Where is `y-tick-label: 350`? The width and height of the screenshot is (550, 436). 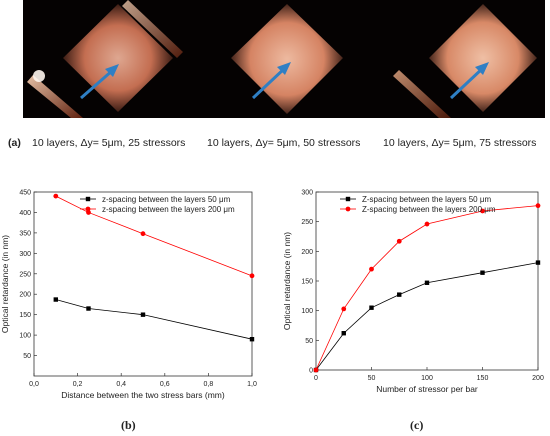
y-tick-label: 350 is located at coordinates (25, 233).